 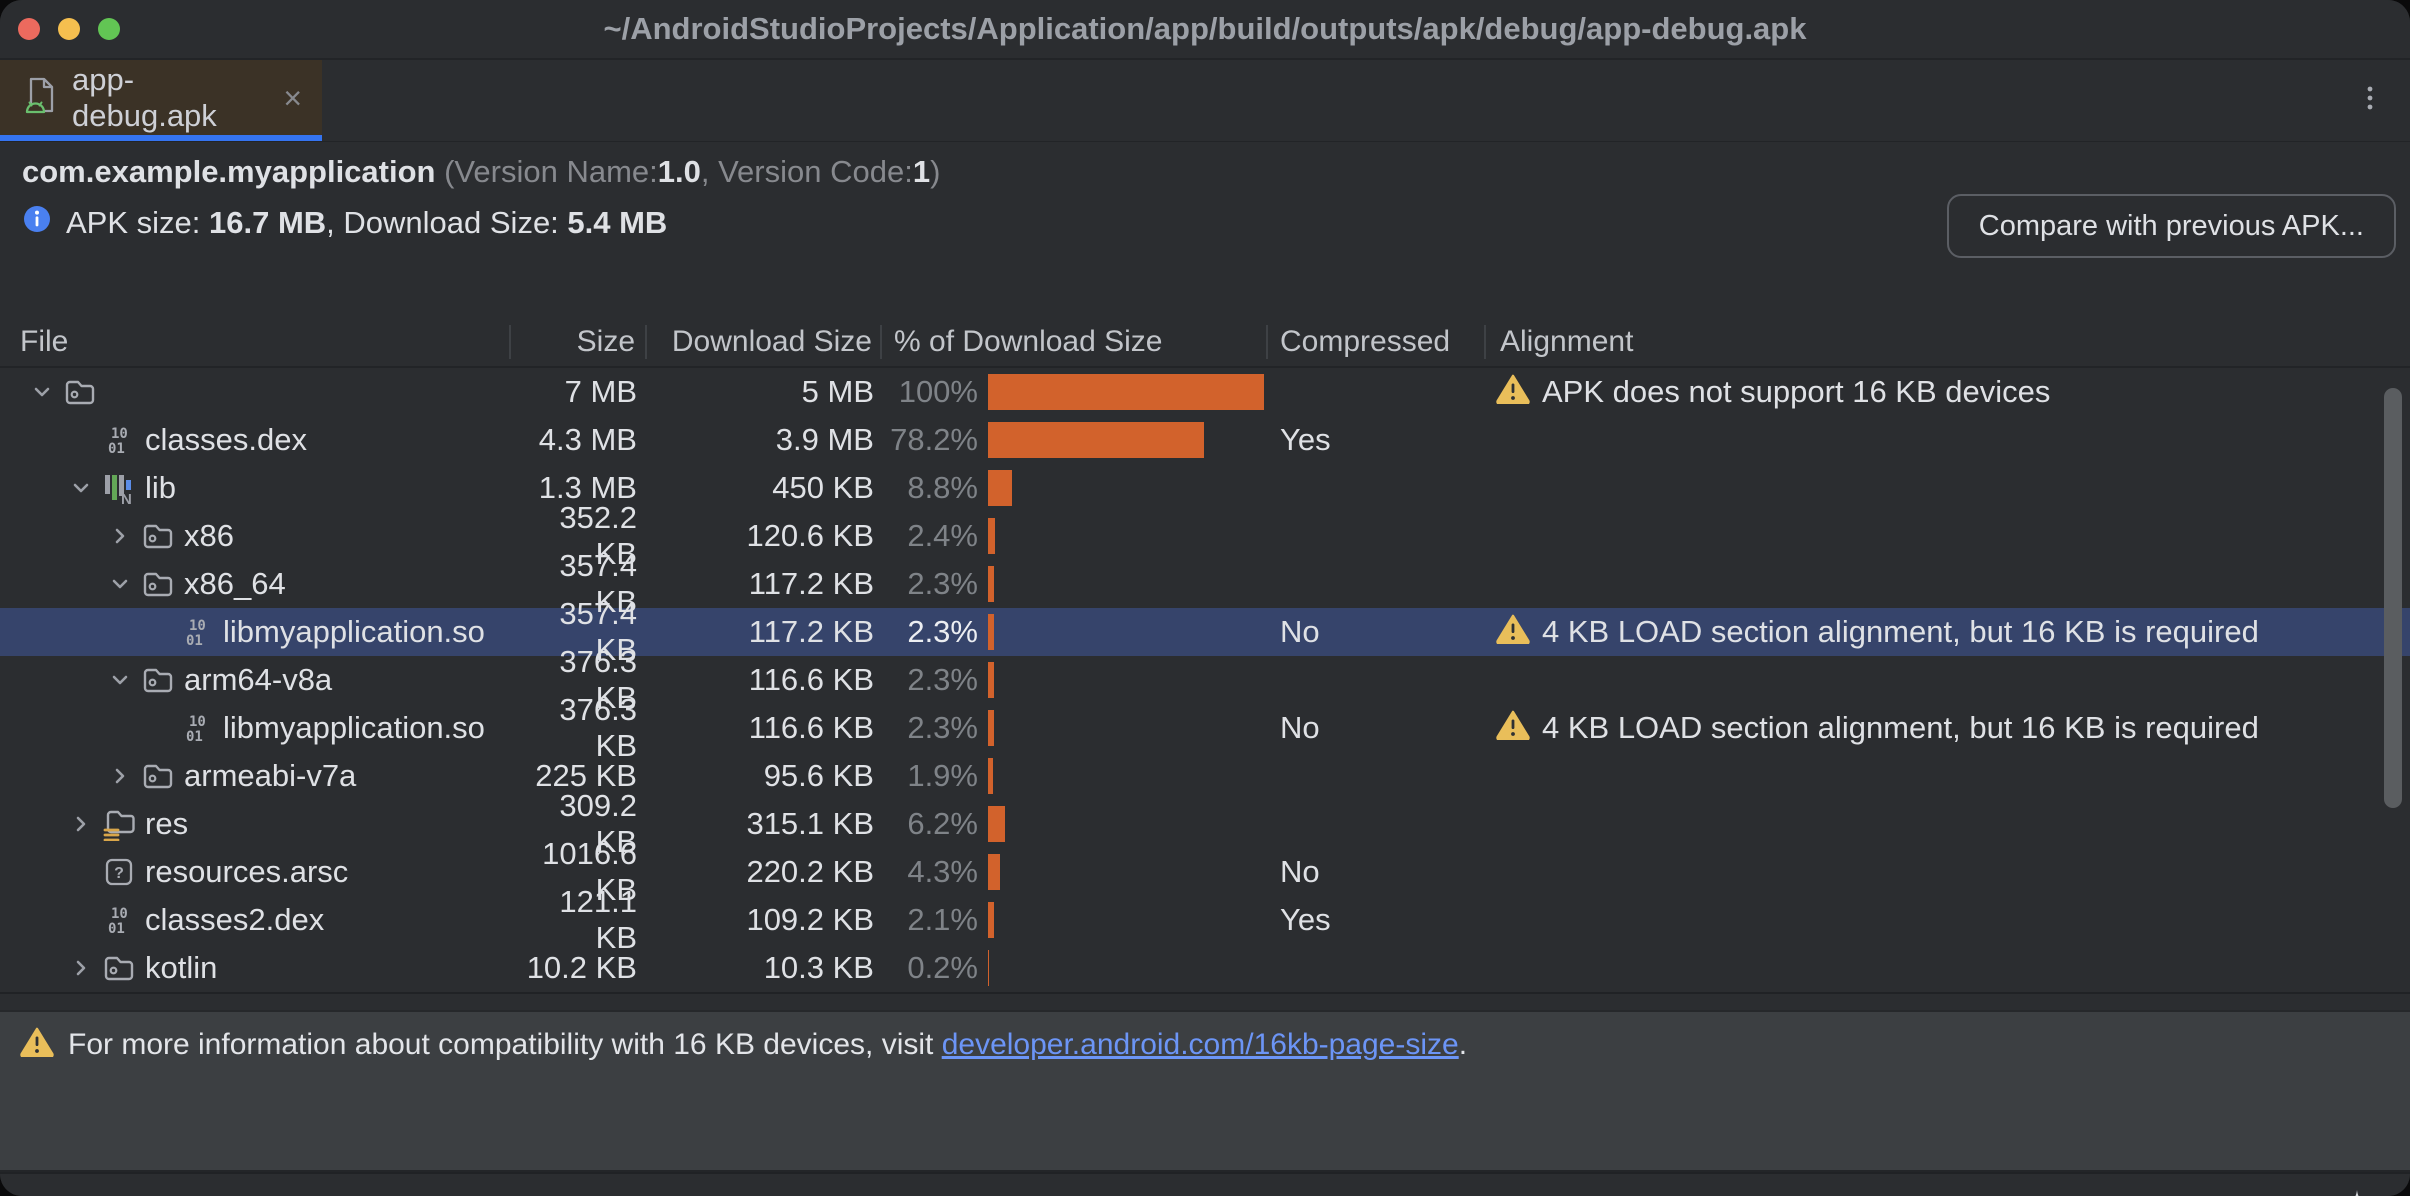 I want to click on zoom-window-button, so click(x=109, y=29).